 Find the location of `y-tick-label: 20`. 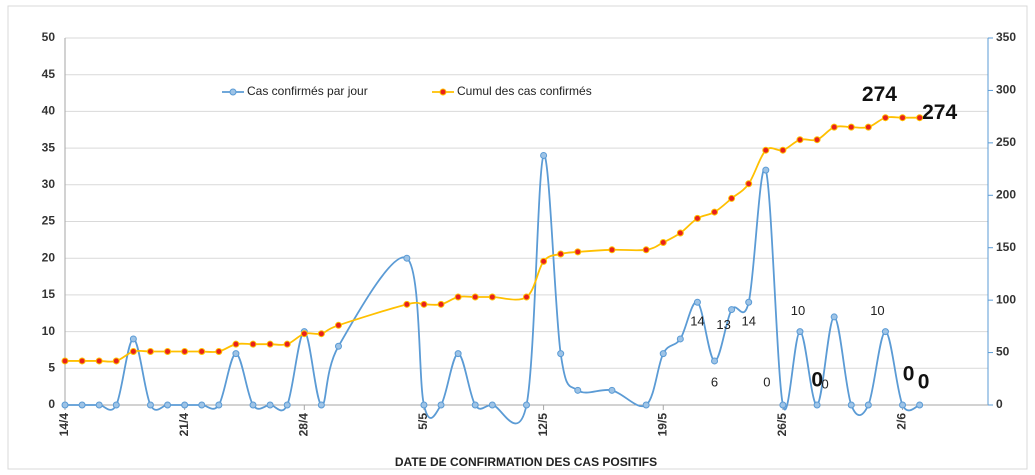

y-tick-label: 20 is located at coordinates (49, 257).